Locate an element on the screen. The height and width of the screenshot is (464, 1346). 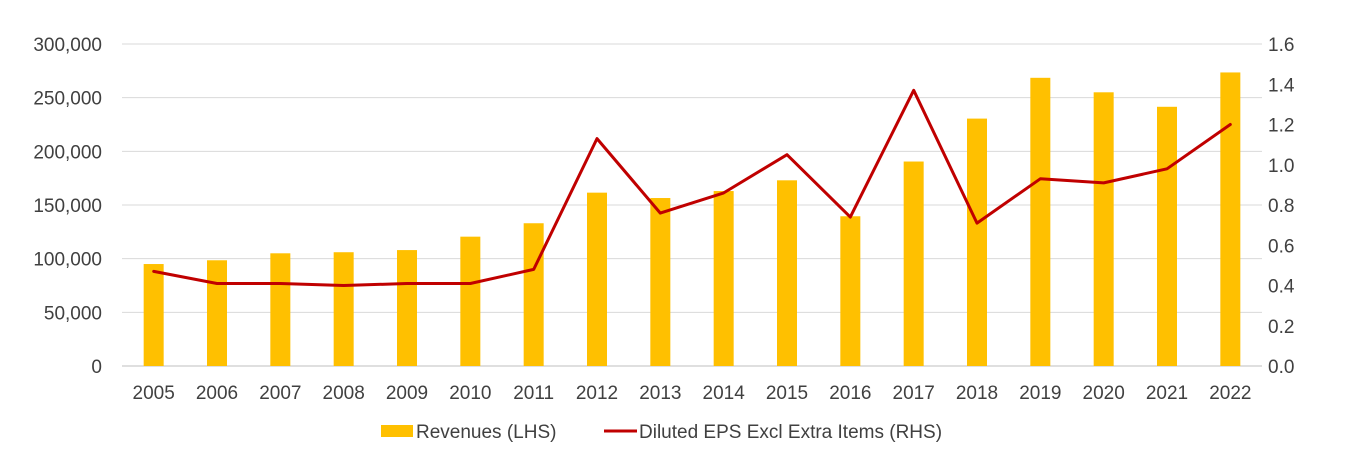
right-axis-labels: 0.0 0.2 0.4 0.6 0.8 1.0 1.2 1.4 1.6 is located at coordinates (1281, 206).